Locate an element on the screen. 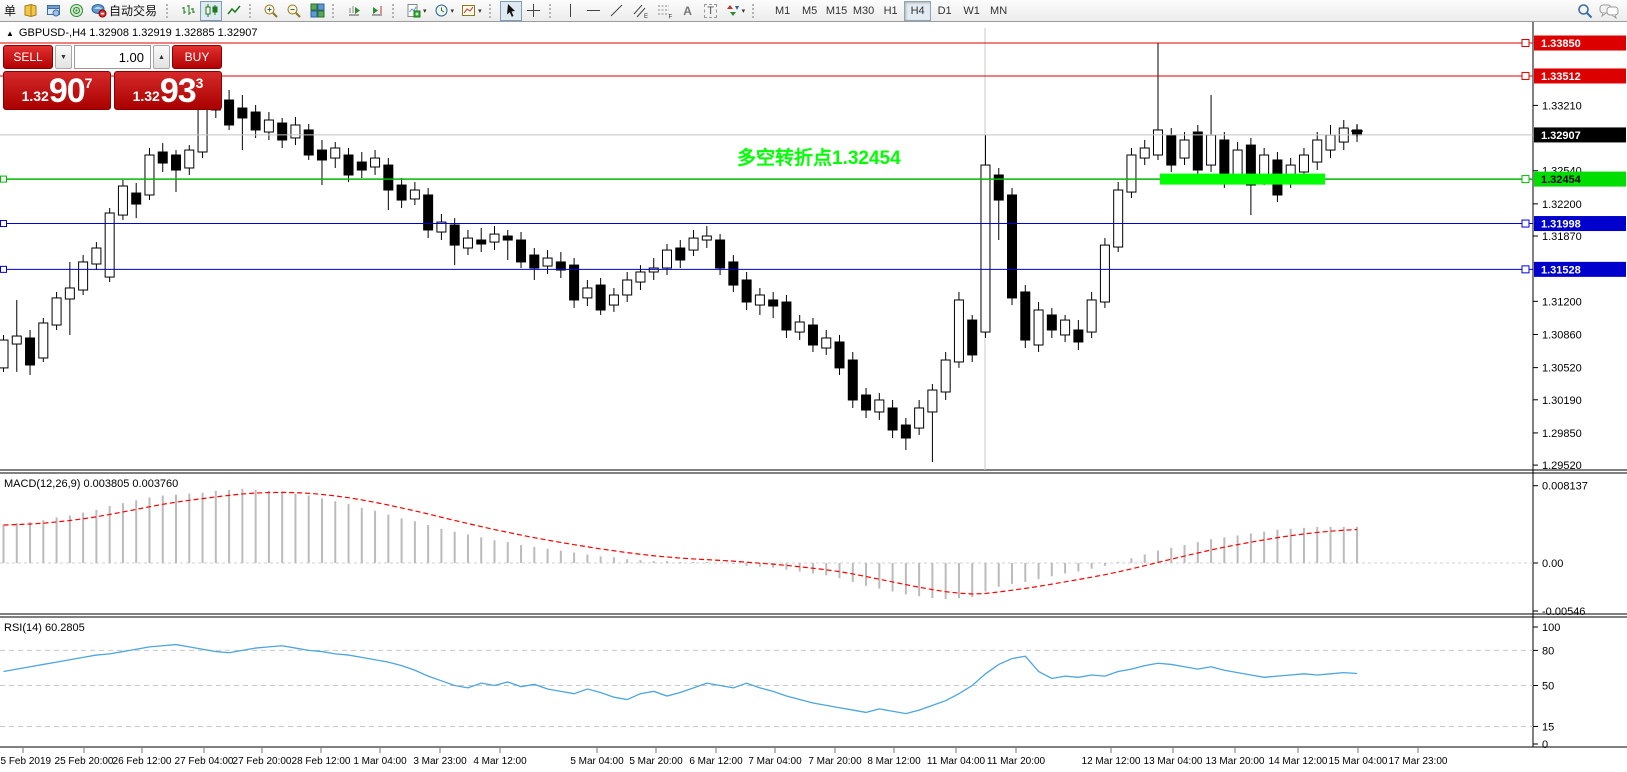 Image resolution: width=1627 pixels, height=772 pixels. fibonacci-tool: F is located at coordinates (664, 11).